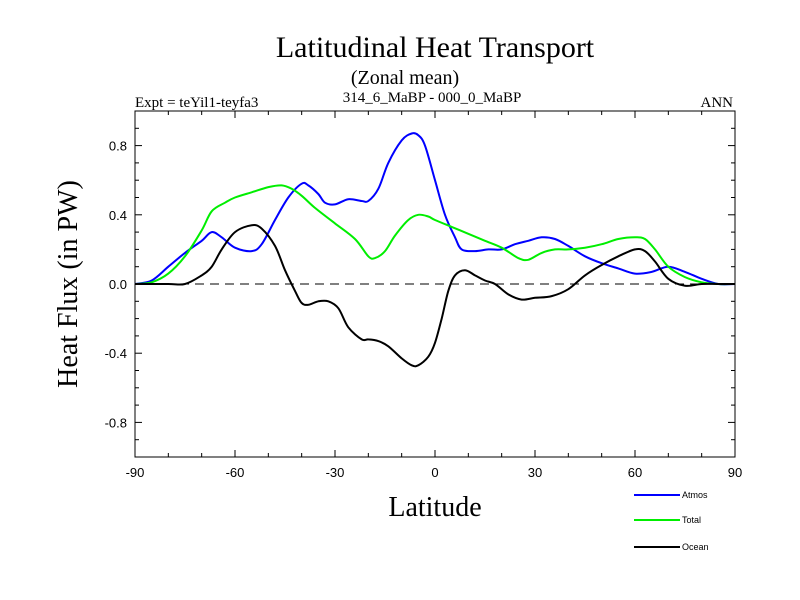 This screenshot has height=600, width=800. What do you see at coordinates (135, 472) in the screenshot?
I see `x-tick-label: -90` at bounding box center [135, 472].